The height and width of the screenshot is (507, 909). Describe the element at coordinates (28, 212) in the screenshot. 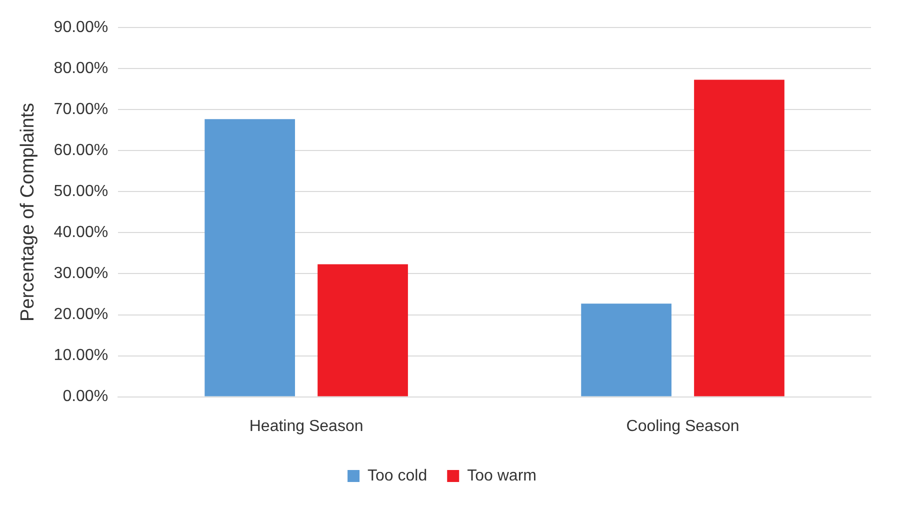

I see `y-axis-title: Percentage of Complaints` at that location.